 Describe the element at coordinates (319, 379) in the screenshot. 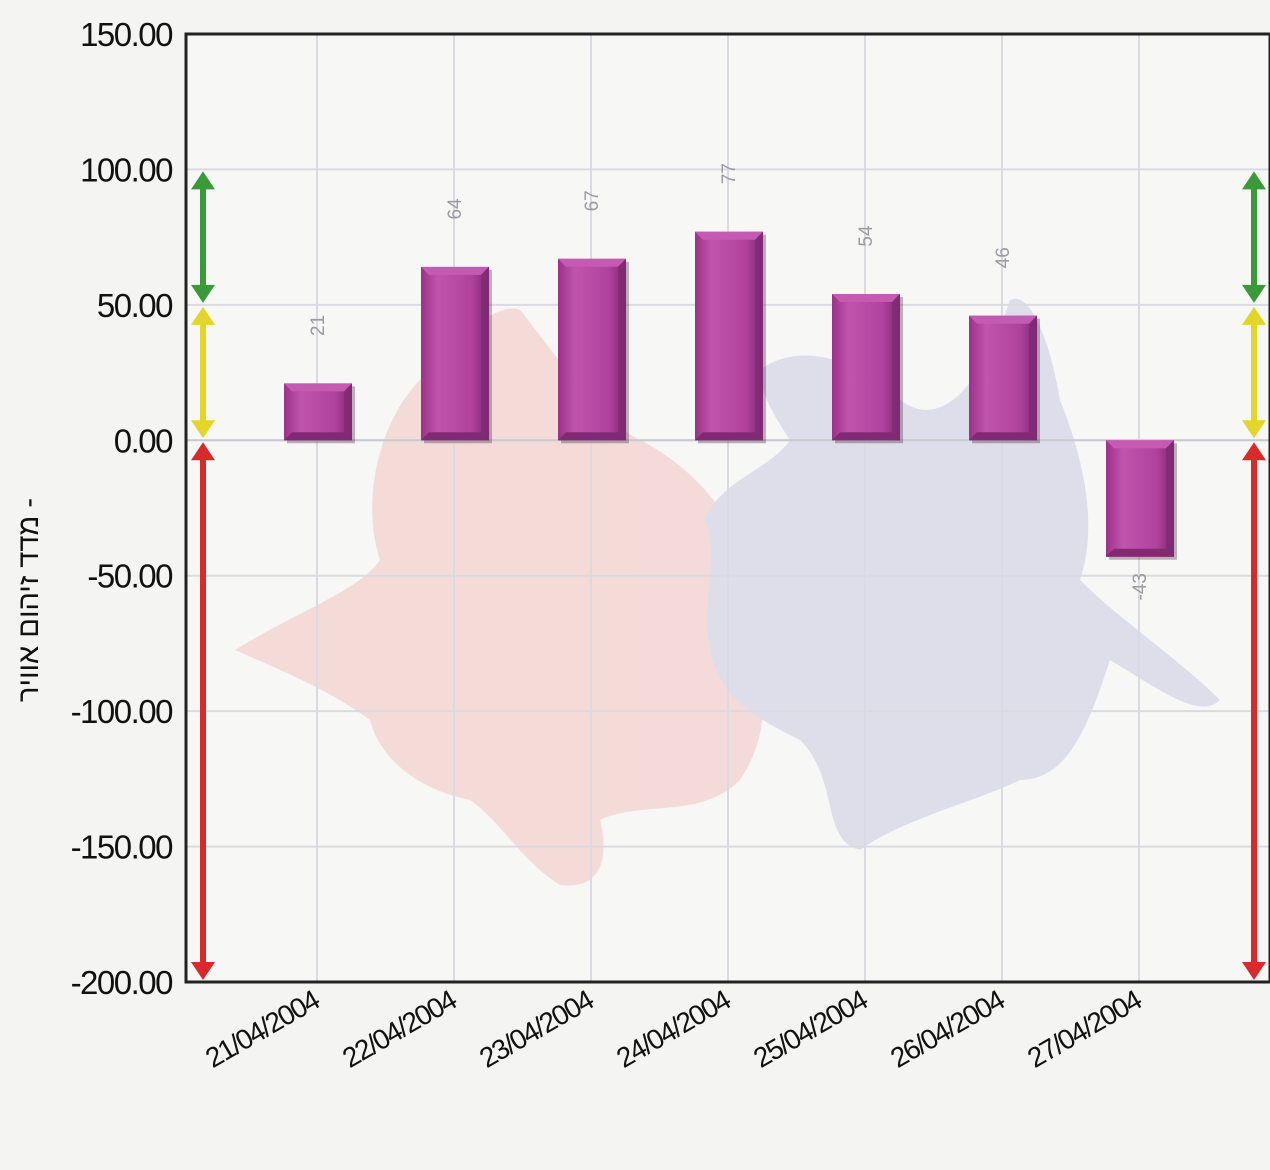

I see `bar: 21` at that location.